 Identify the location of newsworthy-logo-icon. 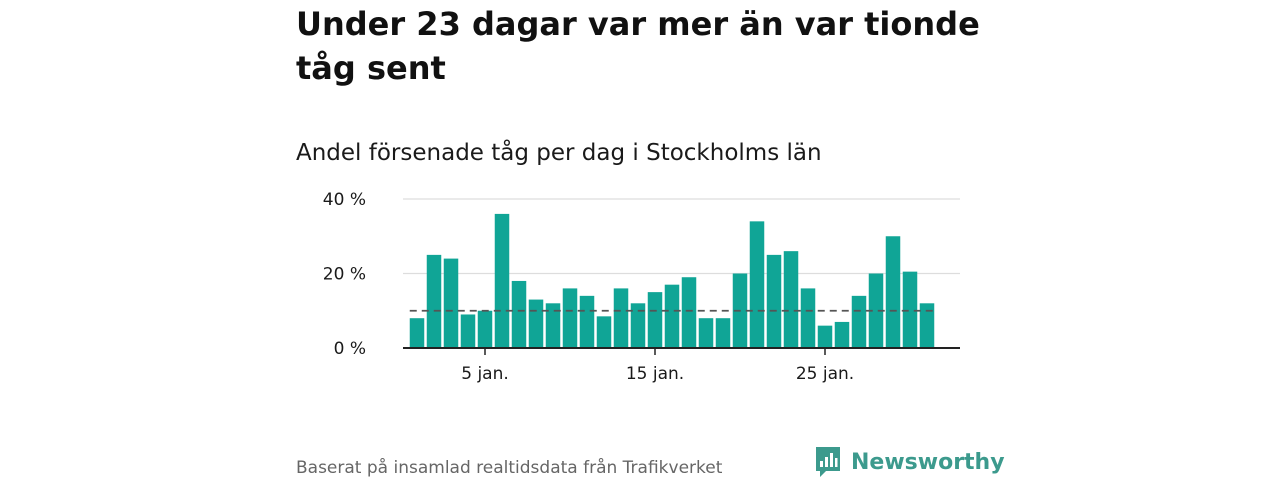
(828, 462).